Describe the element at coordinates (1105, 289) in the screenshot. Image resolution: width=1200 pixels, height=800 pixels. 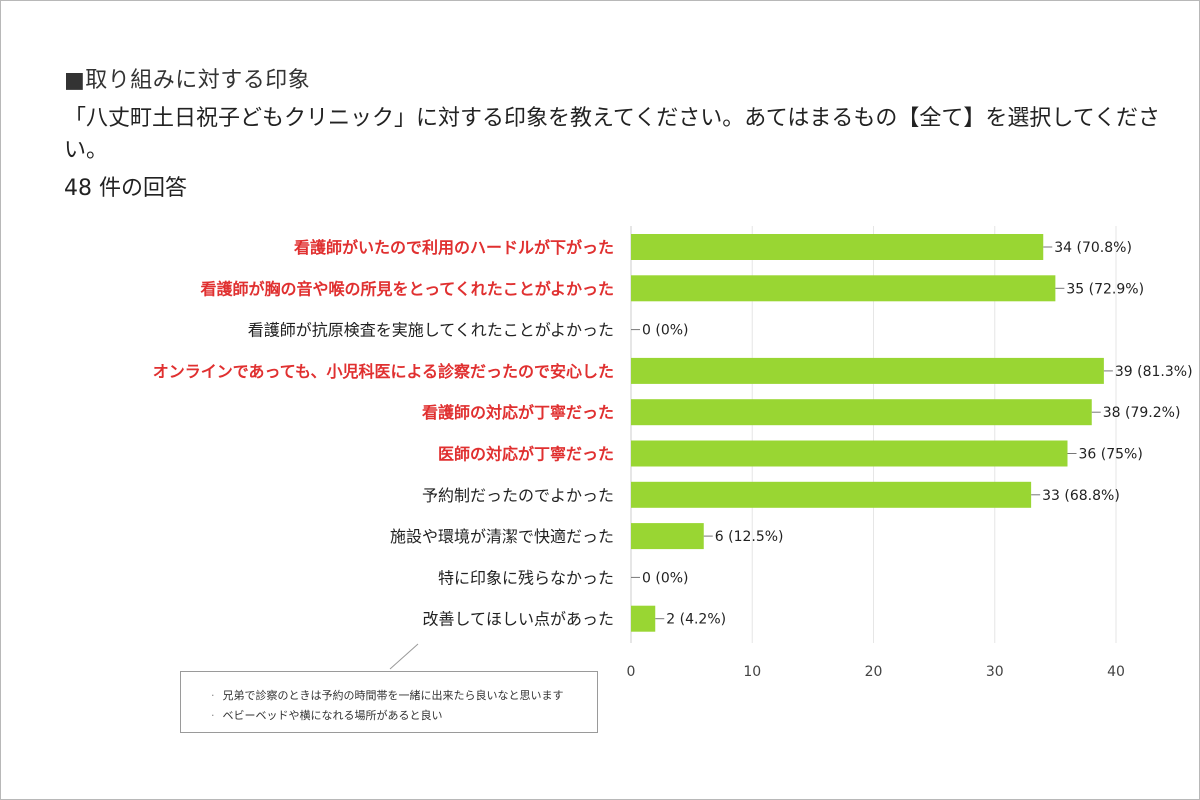
I see `value-label: 35 (72.9%)` at that location.